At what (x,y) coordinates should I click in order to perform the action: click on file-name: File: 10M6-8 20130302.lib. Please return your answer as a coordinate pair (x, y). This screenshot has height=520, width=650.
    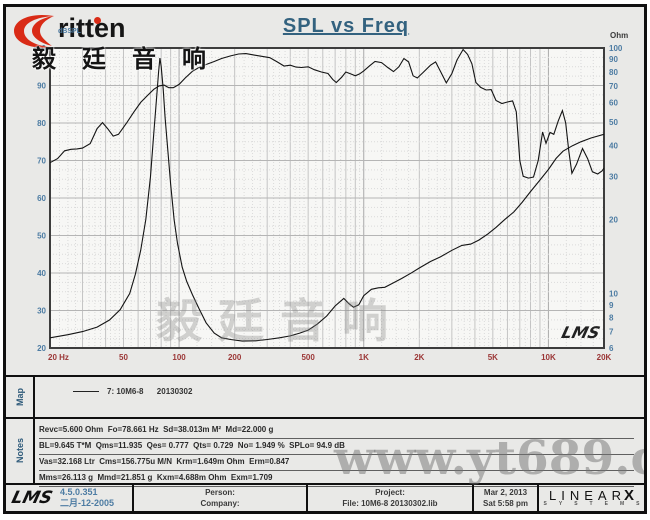
    Looking at the image, I should click on (390, 503).